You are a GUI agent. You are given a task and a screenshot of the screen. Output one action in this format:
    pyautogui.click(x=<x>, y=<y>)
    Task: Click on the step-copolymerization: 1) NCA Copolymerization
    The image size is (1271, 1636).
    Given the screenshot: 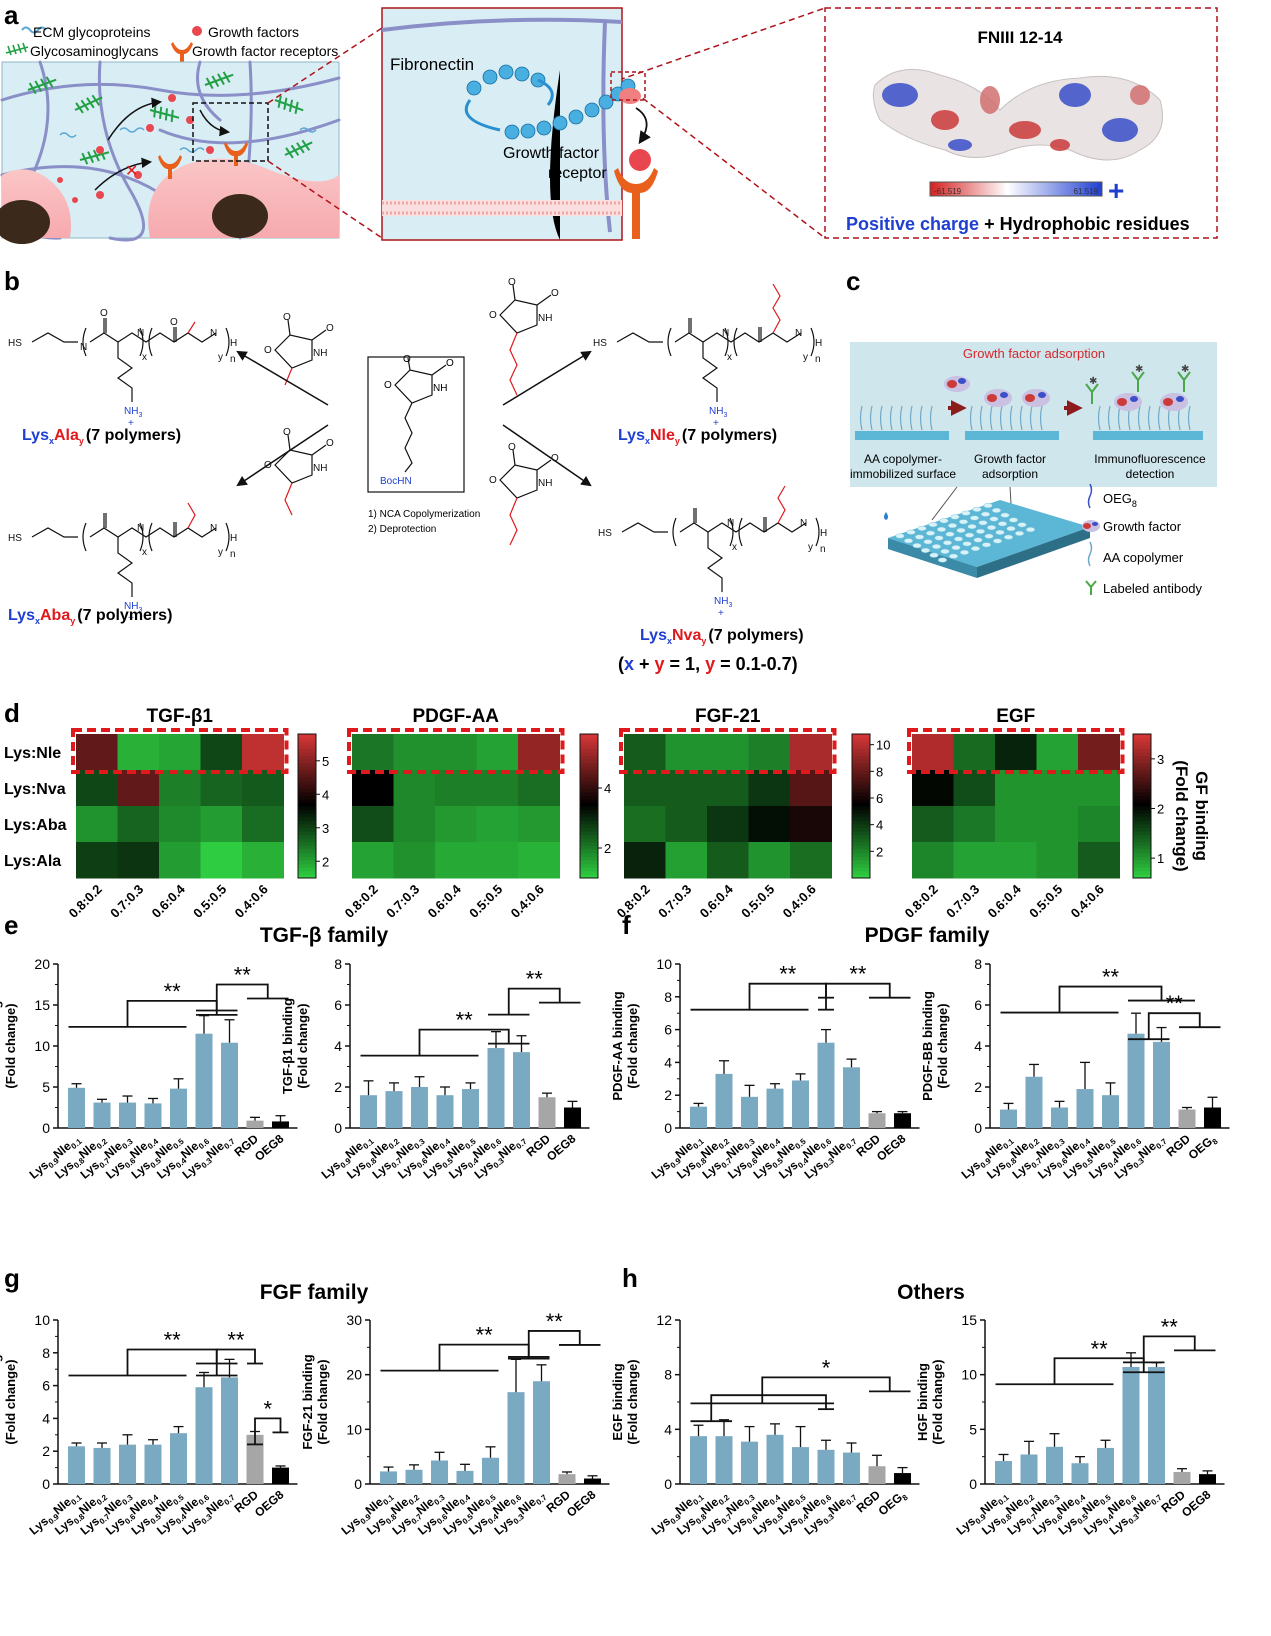 What is the action you would take?
    pyautogui.click(x=424, y=514)
    